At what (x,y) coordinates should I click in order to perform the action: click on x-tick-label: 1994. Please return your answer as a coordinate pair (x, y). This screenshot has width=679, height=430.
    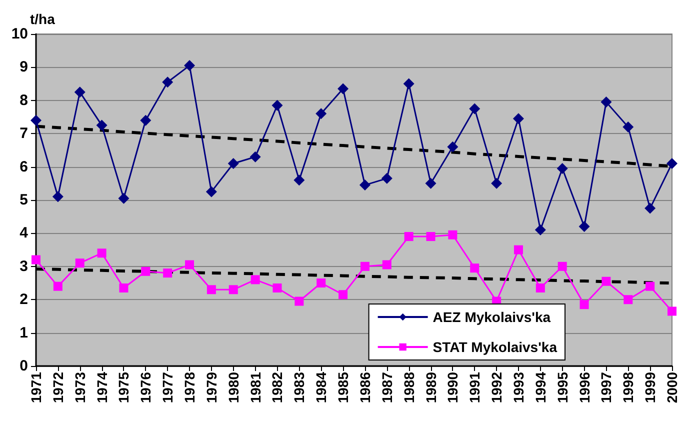
    Looking at the image, I should click on (540, 388).